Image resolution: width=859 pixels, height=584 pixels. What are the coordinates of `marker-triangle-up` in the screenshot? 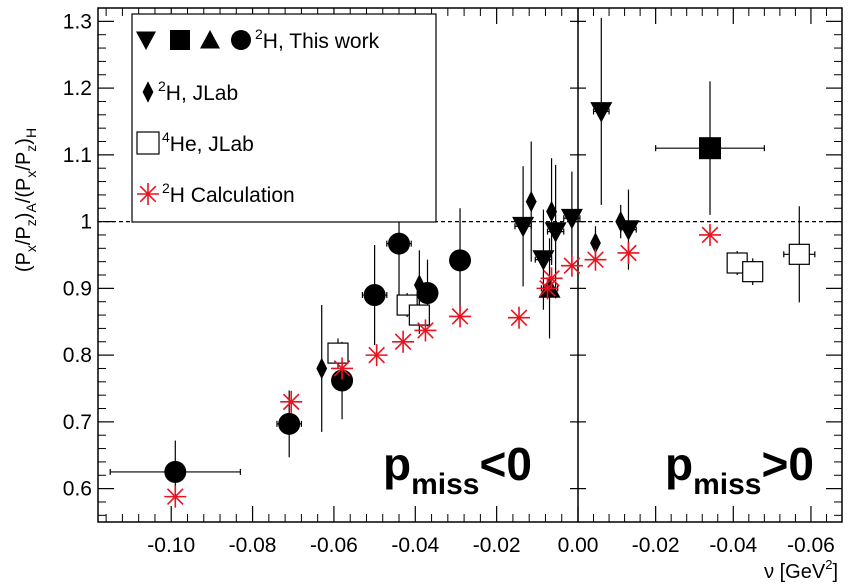 It's located at (210, 39).